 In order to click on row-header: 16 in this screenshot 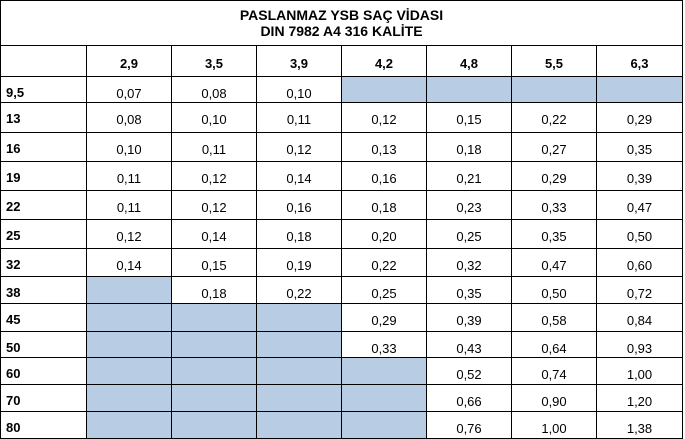, I will do `click(44, 147)`.